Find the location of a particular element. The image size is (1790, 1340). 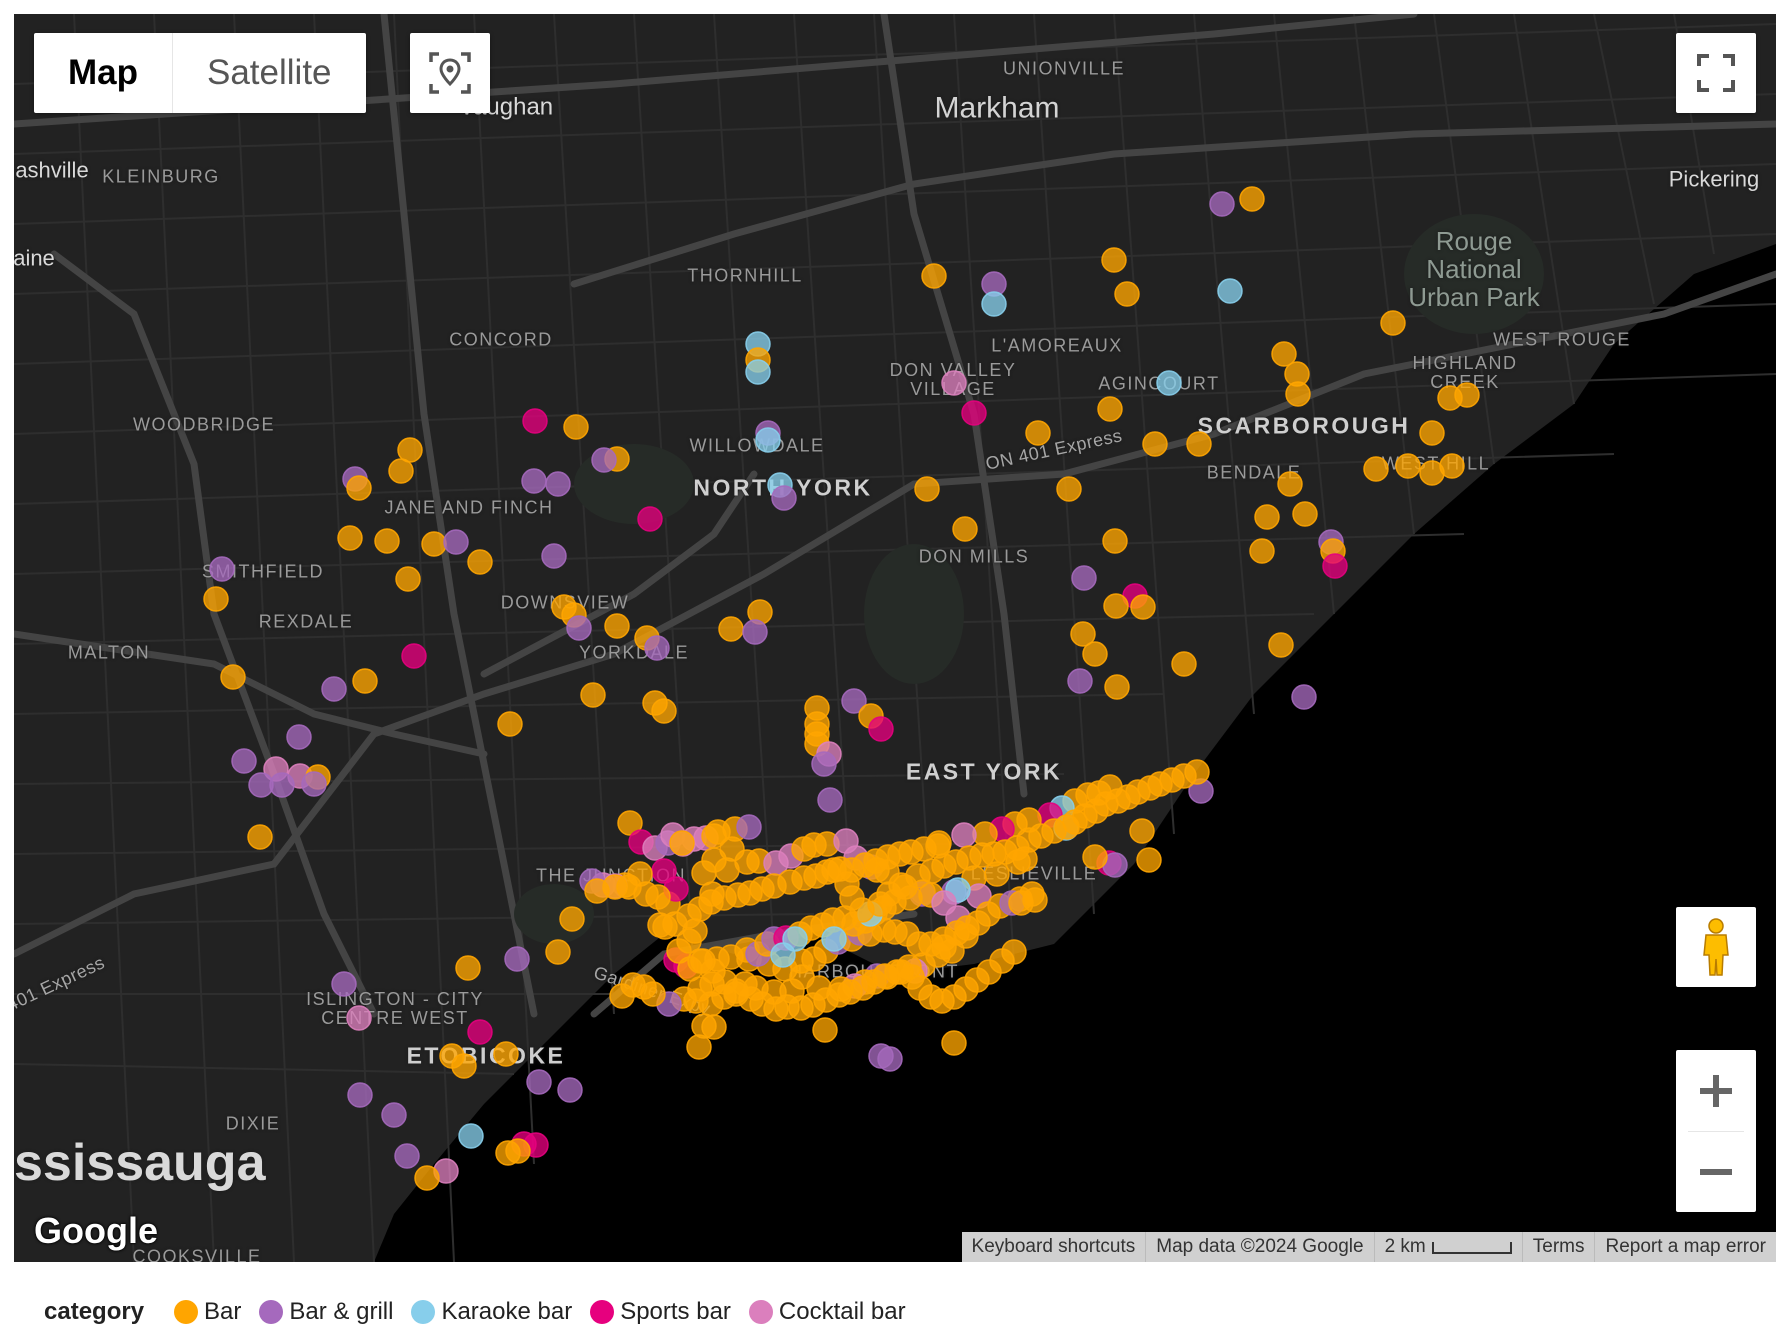

map-type-satellite-button: Satellite is located at coordinates (269, 72).